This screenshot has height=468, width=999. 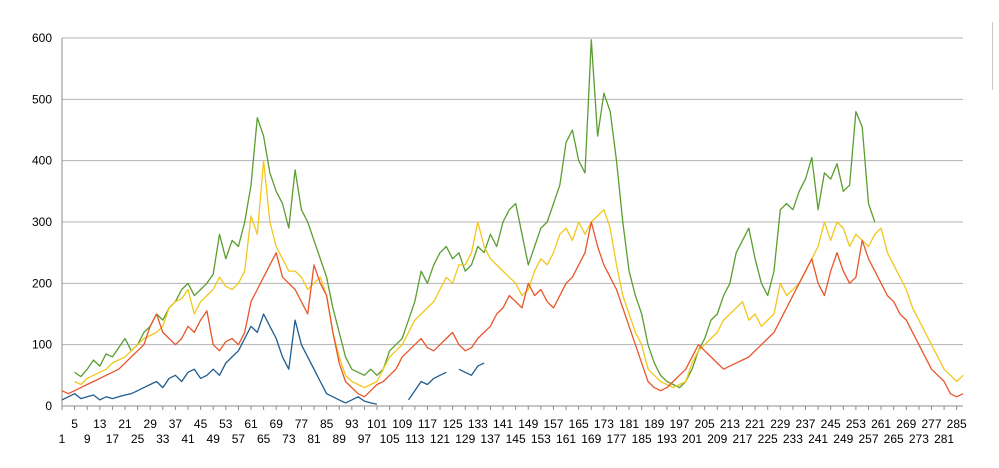 I want to click on x-tick-label: 45, so click(x=201, y=424).